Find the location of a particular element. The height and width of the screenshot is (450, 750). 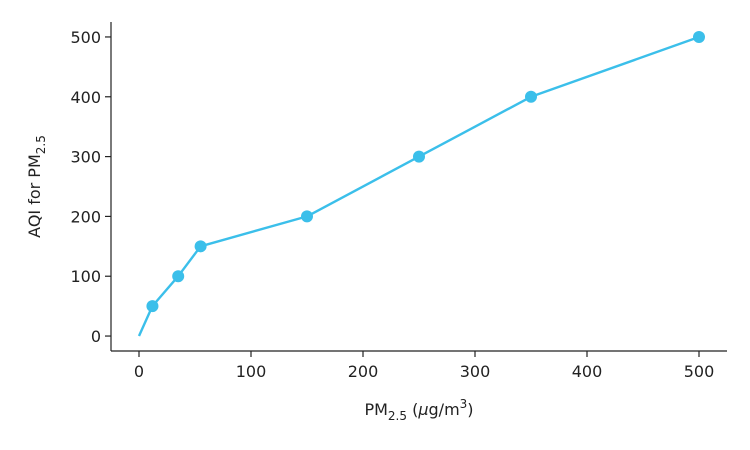

y-tick-label: 100 is located at coordinates (85, 276).